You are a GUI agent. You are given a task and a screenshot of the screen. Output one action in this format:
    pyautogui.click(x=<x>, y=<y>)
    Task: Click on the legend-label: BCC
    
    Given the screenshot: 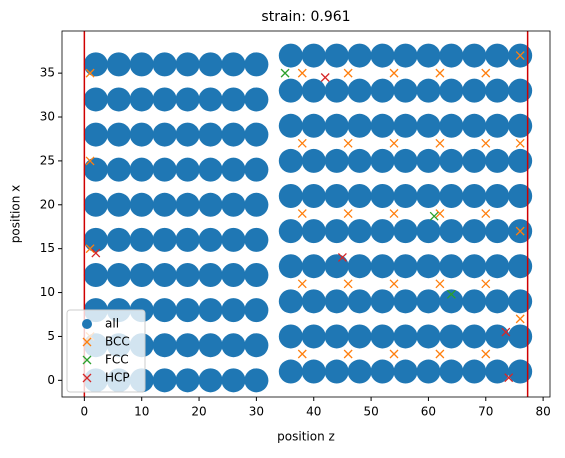 What is the action you would take?
    pyautogui.click(x=117, y=342)
    